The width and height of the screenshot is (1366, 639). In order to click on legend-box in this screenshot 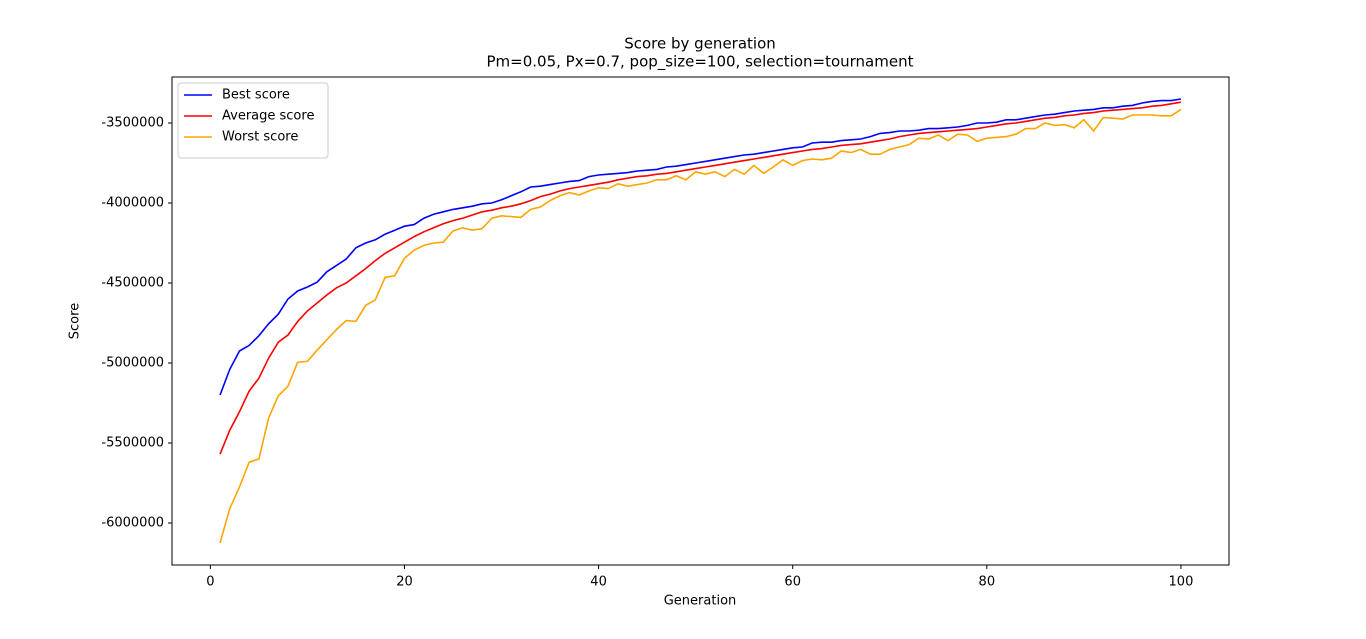, I will do `click(253, 120)`.